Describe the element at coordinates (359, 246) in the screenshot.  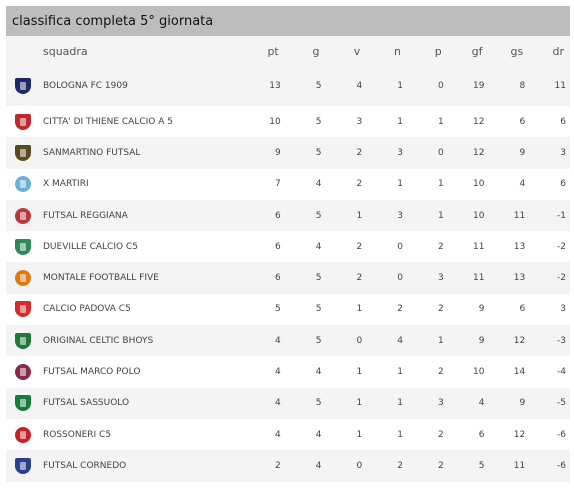
I see `cell-v: 2` at that location.